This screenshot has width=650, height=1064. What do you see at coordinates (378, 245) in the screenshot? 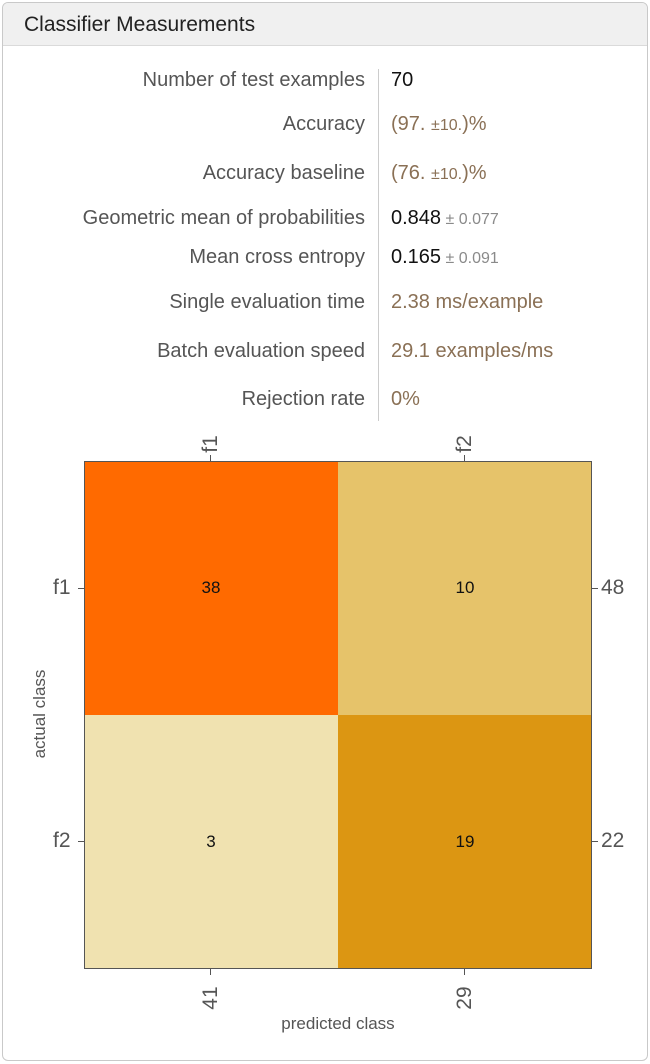
I see `metrics-divider` at bounding box center [378, 245].